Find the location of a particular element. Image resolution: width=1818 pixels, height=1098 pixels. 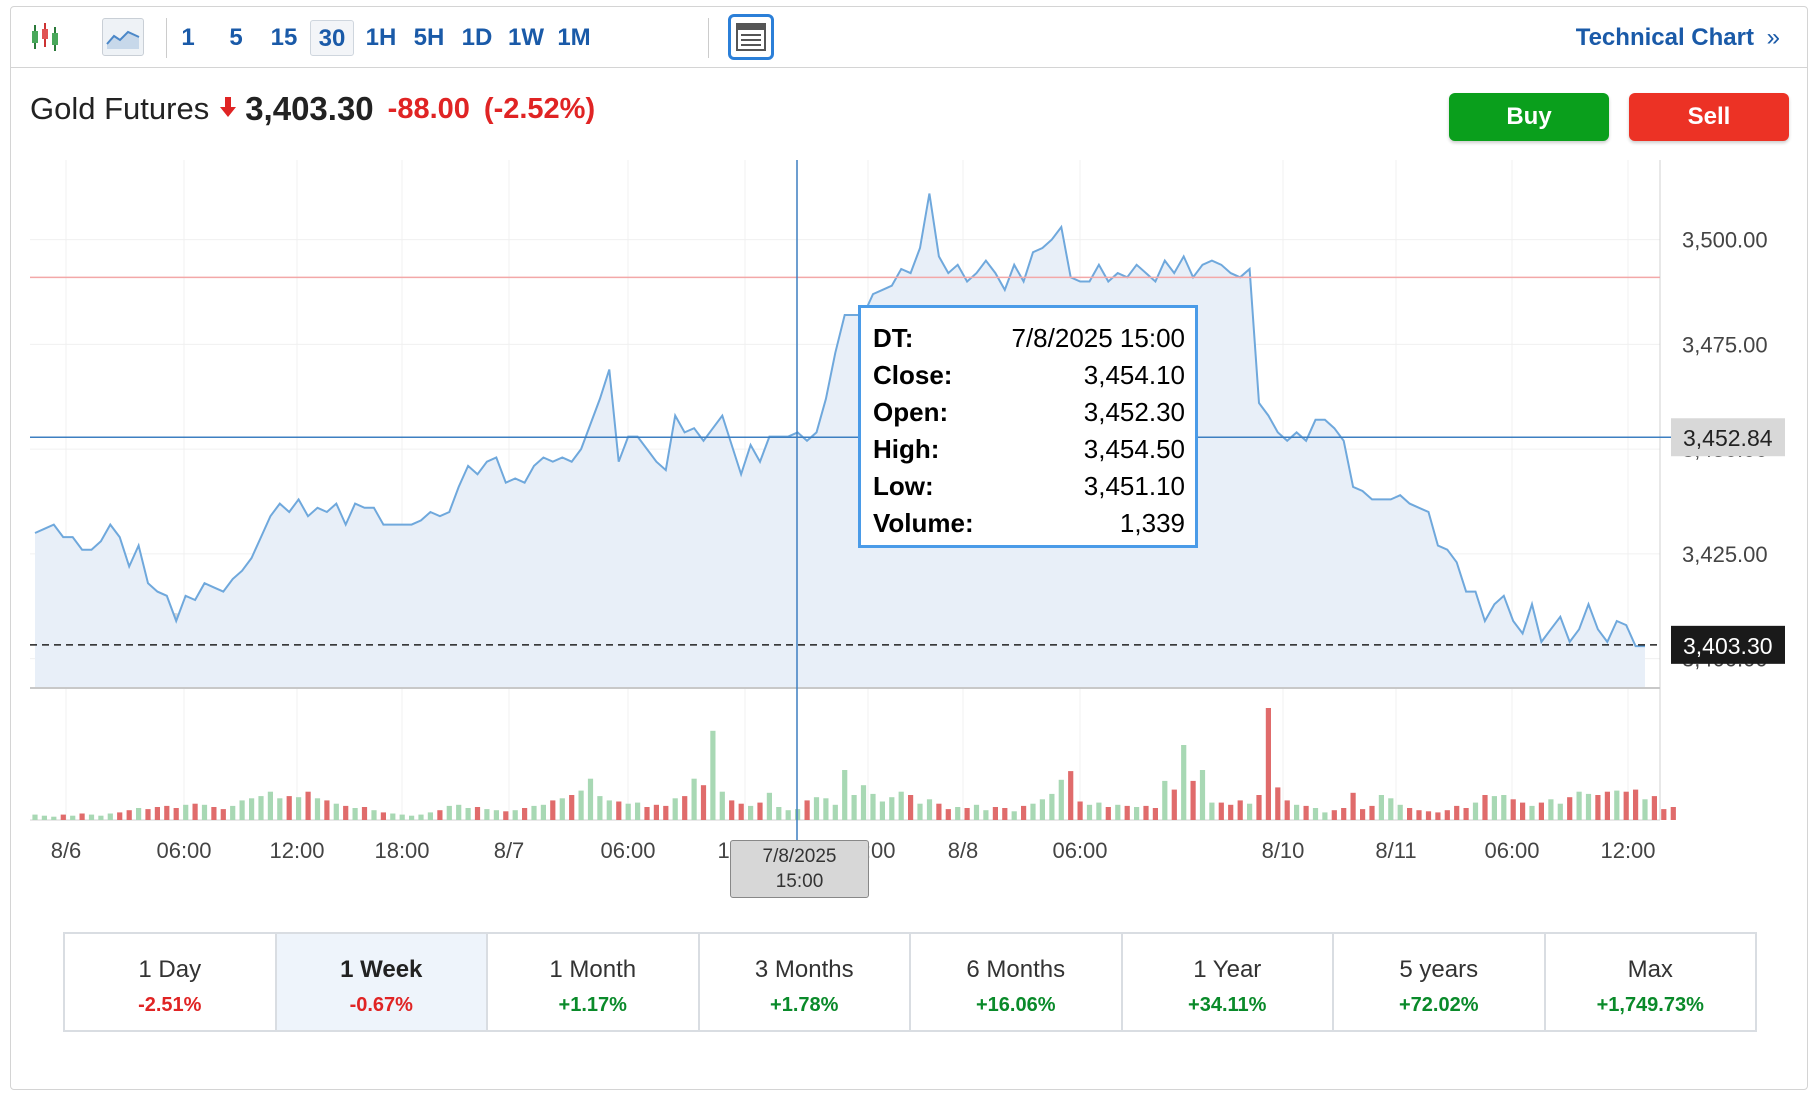

period-1-year: 1 Year +34.11% is located at coordinates (1228, 982).